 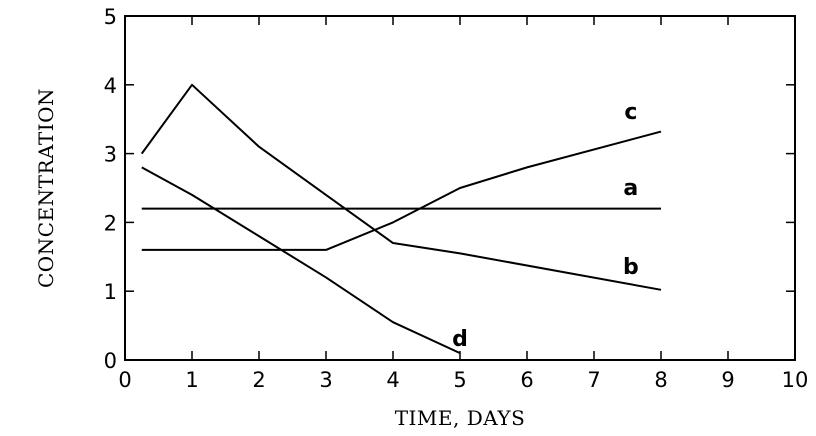 What do you see at coordinates (110, 86) in the screenshot?
I see `y-tick-label-4: 4` at bounding box center [110, 86].